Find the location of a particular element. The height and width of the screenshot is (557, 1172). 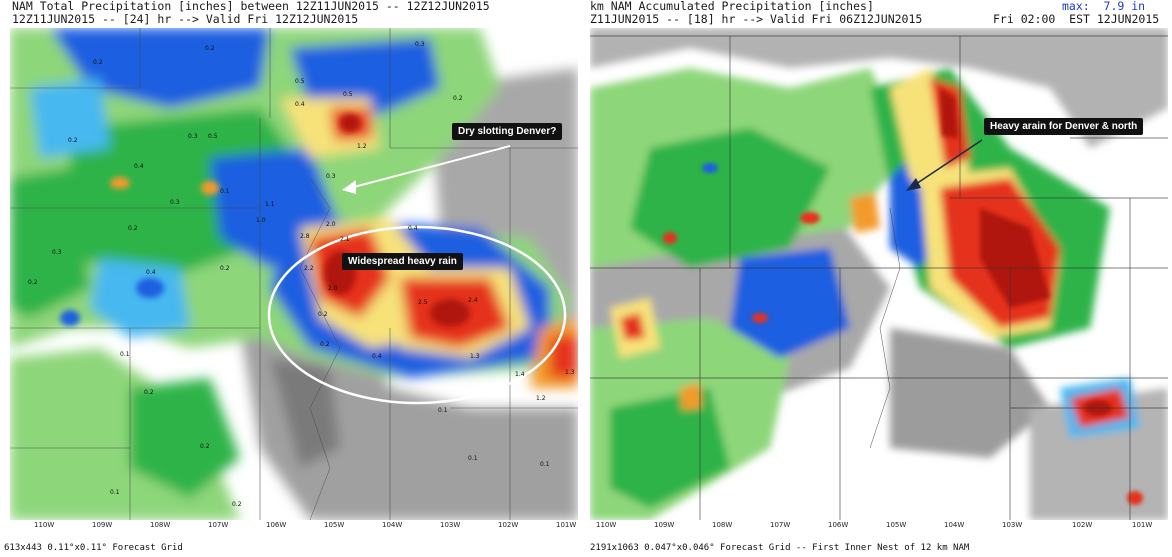

heavy-rain-ellipse is located at coordinates (417, 315).